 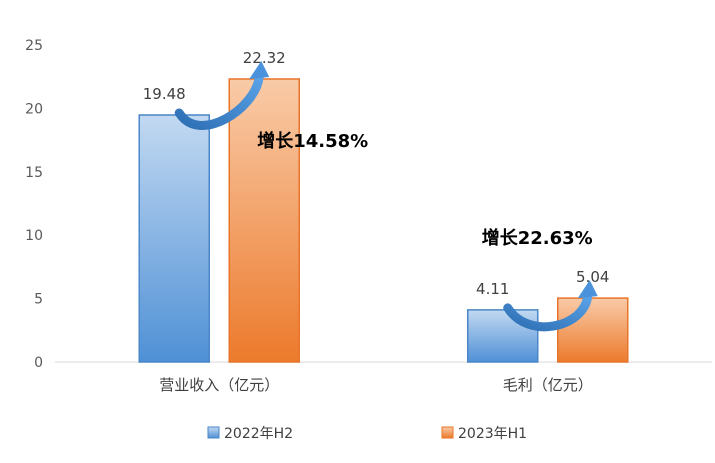 What do you see at coordinates (34, 236) in the screenshot?
I see `y-tick-label: 10` at bounding box center [34, 236].